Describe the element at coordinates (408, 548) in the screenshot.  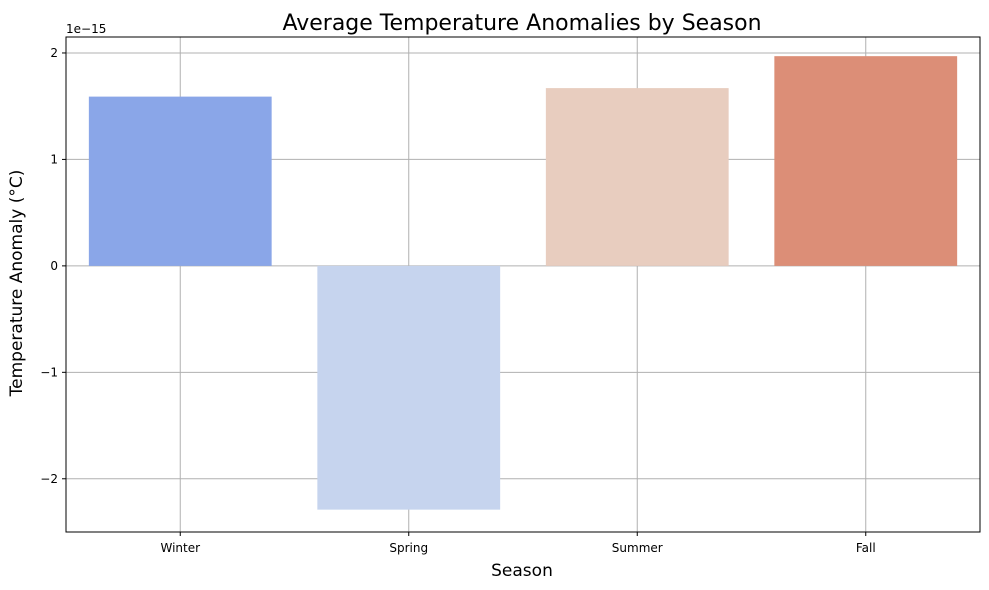
I see `x-tick-label: Spring` at that location.